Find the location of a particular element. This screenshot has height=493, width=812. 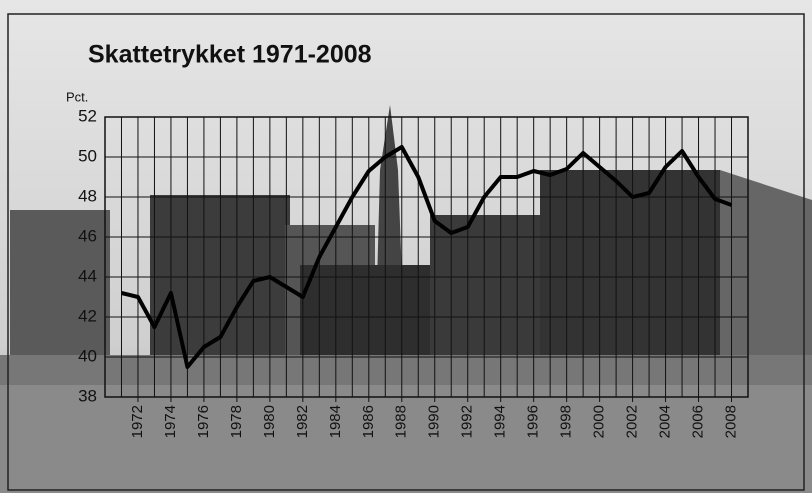

x-tick-label: 1986 is located at coordinates (368, 421).